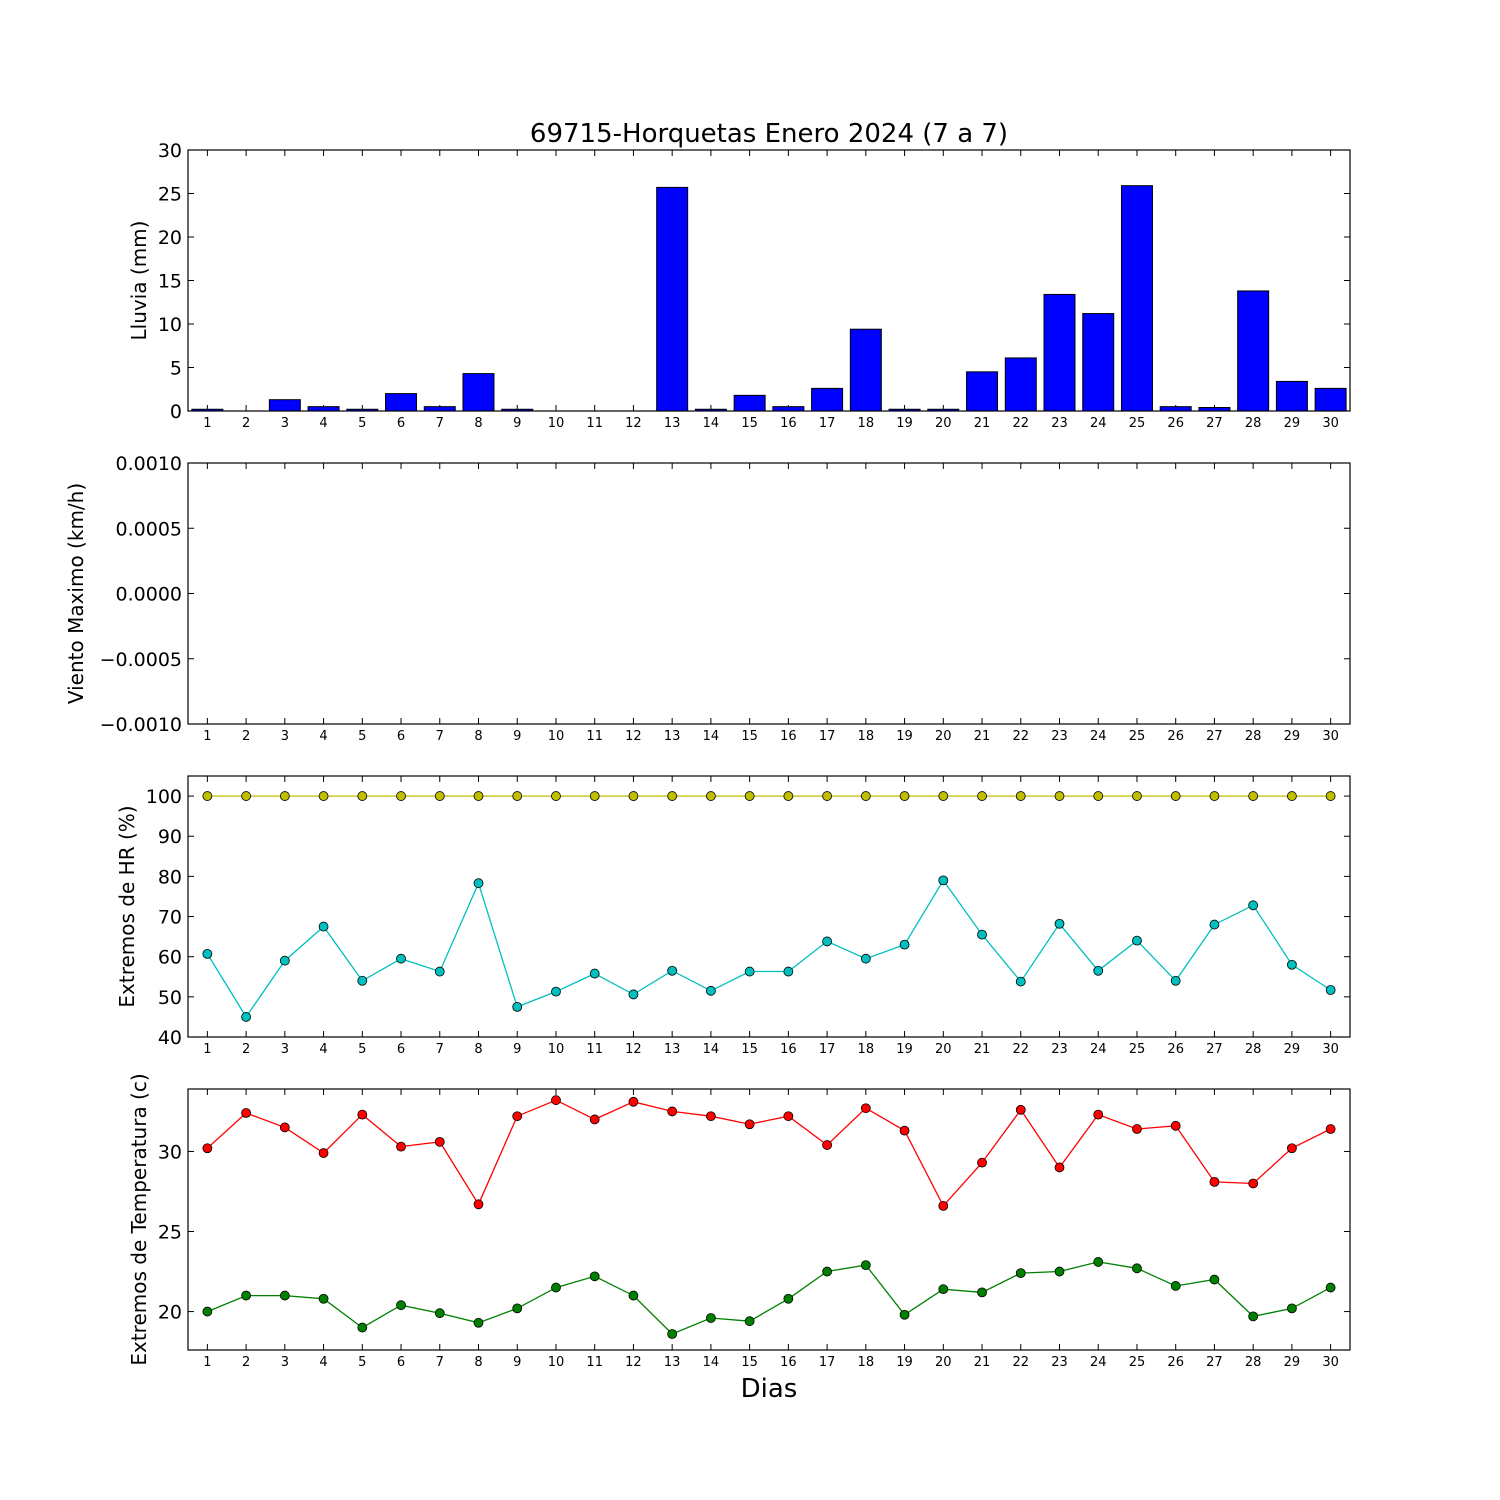  I want to click on rain-panel-xtick-label: 21, so click(982, 423).